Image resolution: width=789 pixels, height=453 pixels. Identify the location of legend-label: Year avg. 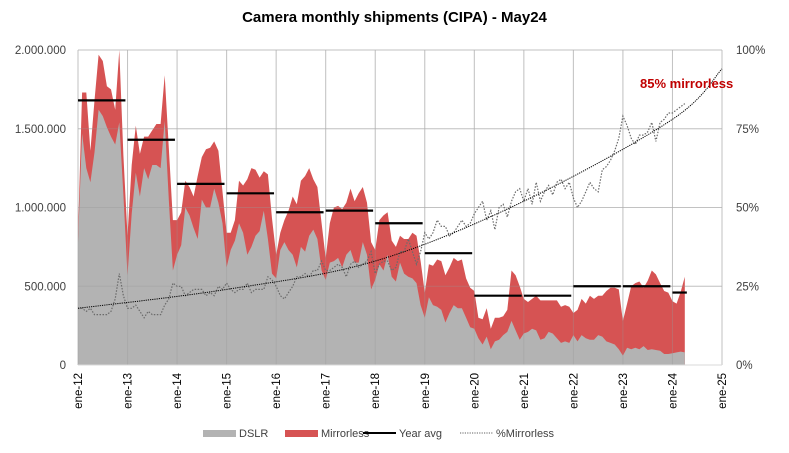
(420, 434).